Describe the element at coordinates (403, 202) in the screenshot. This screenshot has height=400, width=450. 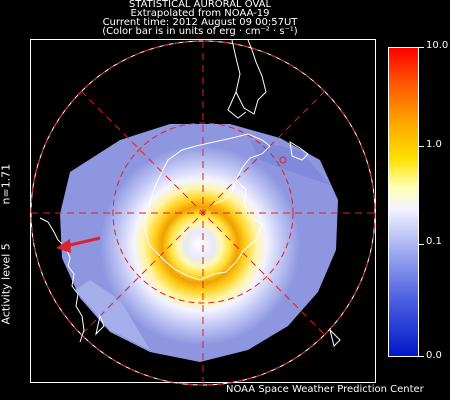
I see `colorbar` at that location.